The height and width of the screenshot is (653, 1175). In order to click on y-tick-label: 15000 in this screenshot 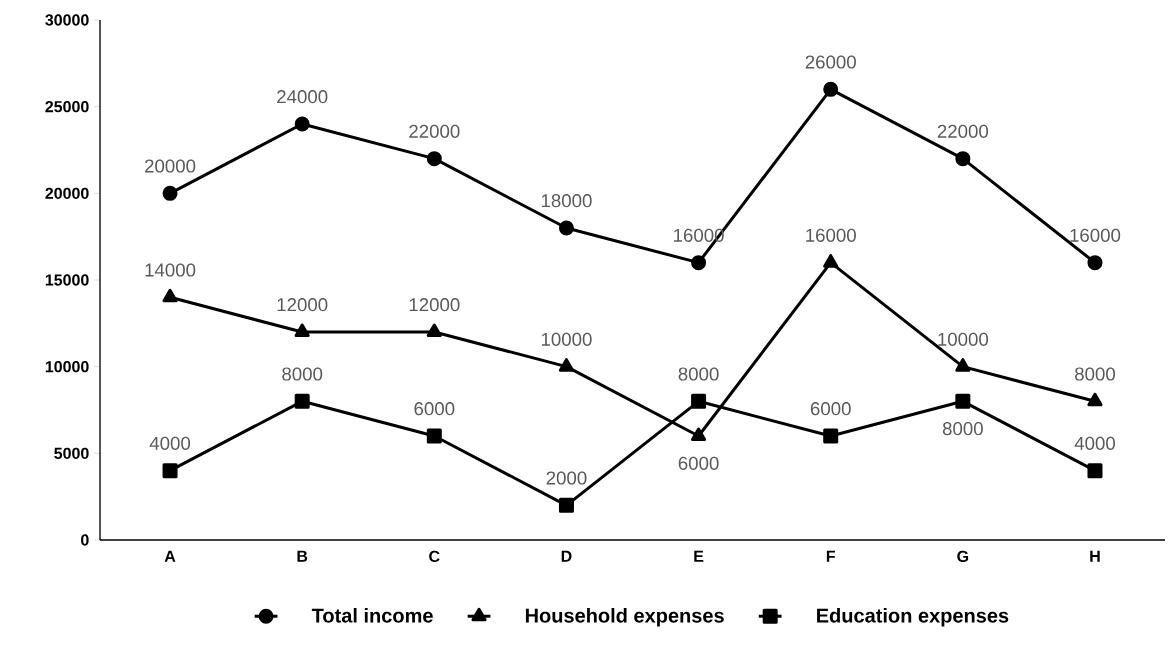, I will do `click(67, 280)`.